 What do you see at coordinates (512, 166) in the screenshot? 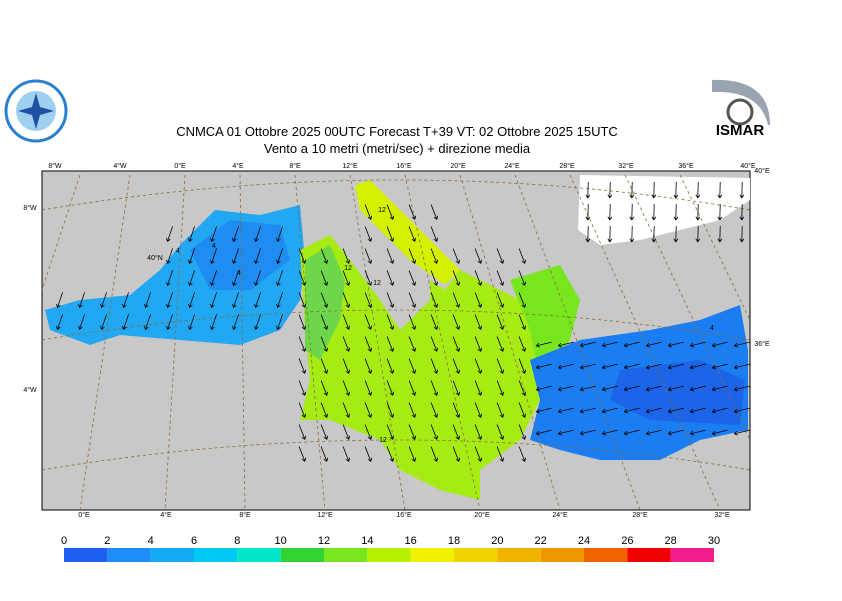
I see `lon-label: 24°E` at bounding box center [512, 166].